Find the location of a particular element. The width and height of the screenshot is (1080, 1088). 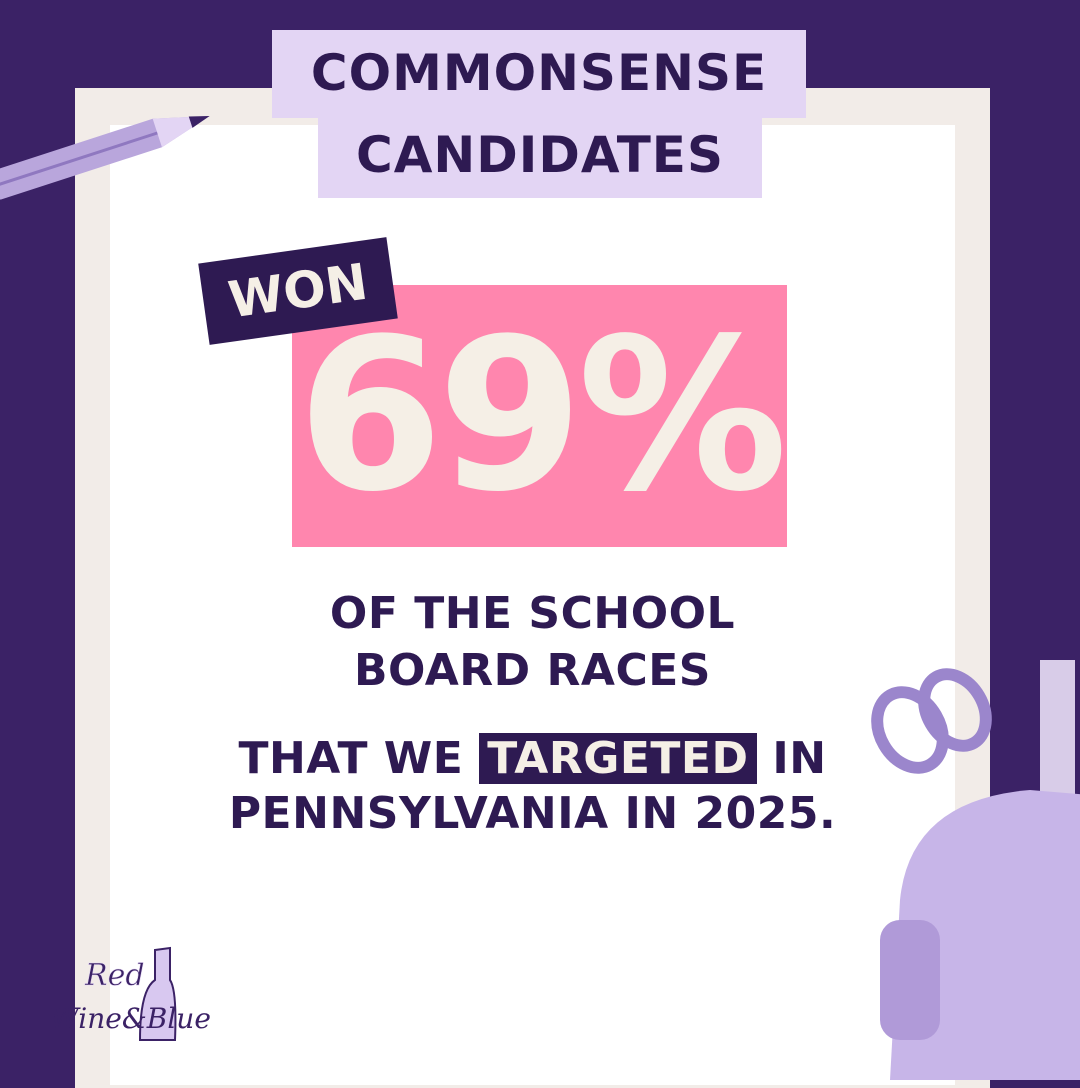

logo-text-red: Red is located at coordinates (114, 975).